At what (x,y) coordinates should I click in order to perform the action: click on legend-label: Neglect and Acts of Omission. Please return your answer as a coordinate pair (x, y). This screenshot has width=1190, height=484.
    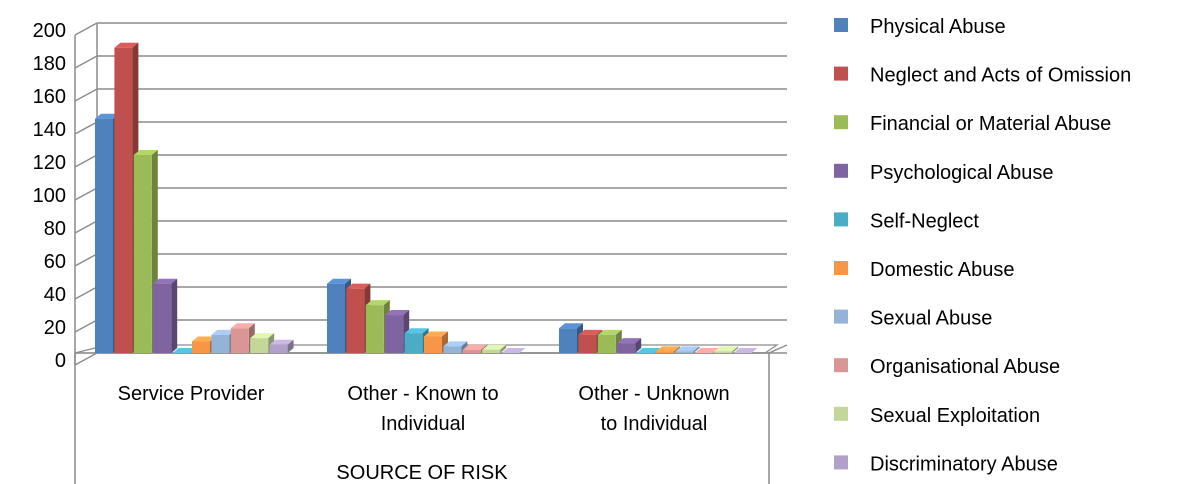
    Looking at the image, I should click on (1000, 76).